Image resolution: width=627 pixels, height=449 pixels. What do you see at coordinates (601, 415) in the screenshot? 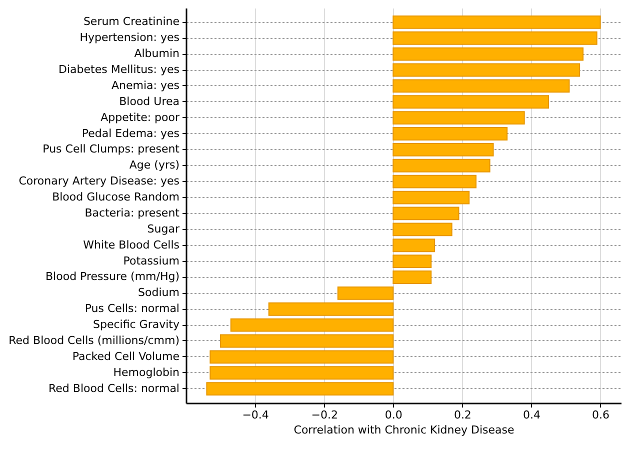
I see `x-tick-label: 0.6` at bounding box center [601, 415].